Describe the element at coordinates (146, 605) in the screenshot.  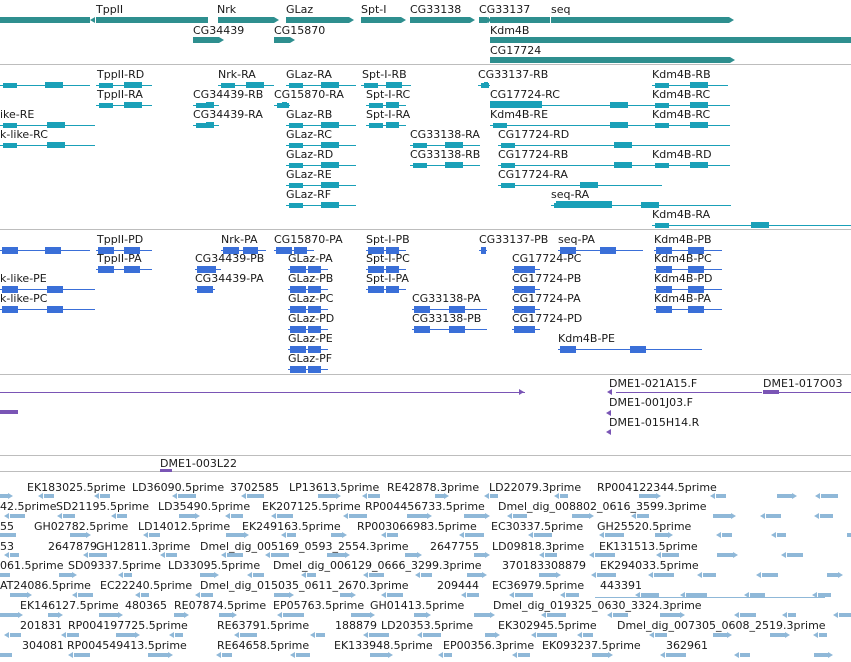
I see `est-feature-label: 480365` at that location.